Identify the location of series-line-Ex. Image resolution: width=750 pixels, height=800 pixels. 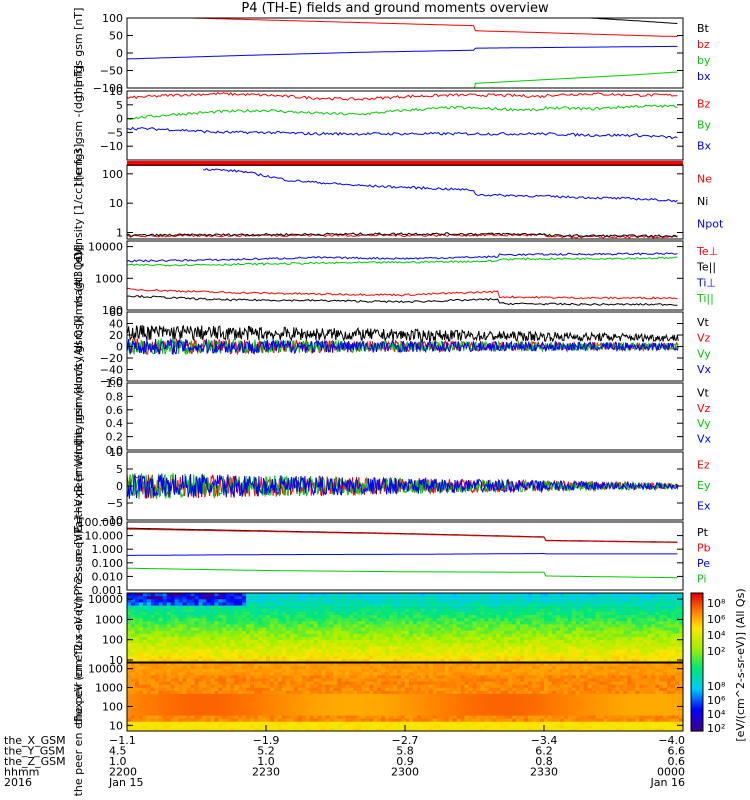
(403, 486).